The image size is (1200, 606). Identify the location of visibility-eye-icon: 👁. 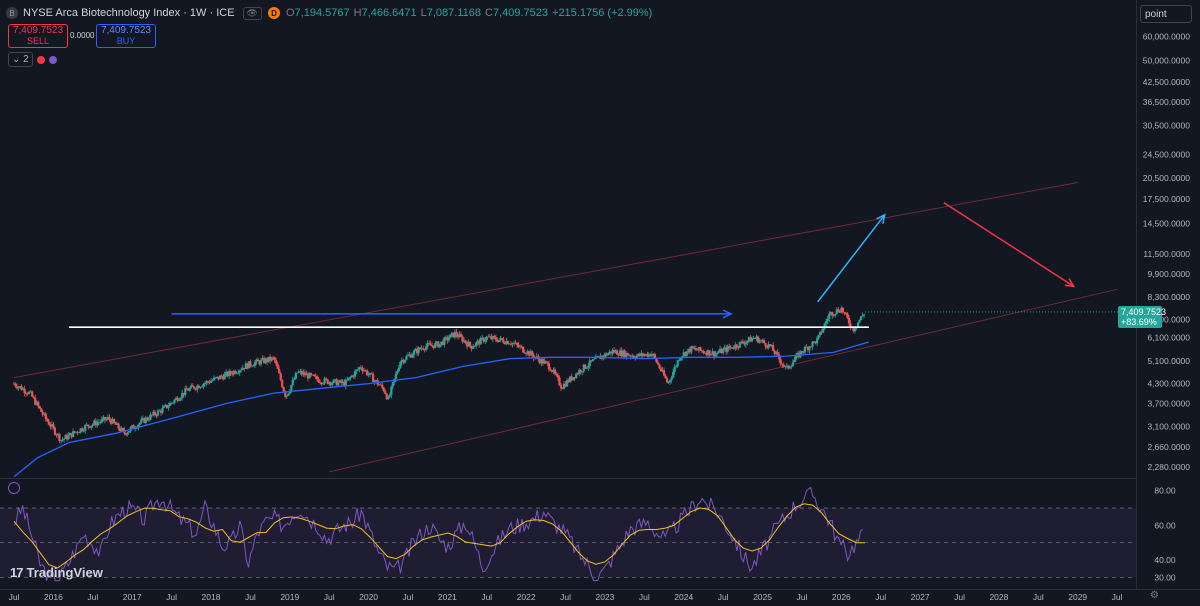
(252, 13).